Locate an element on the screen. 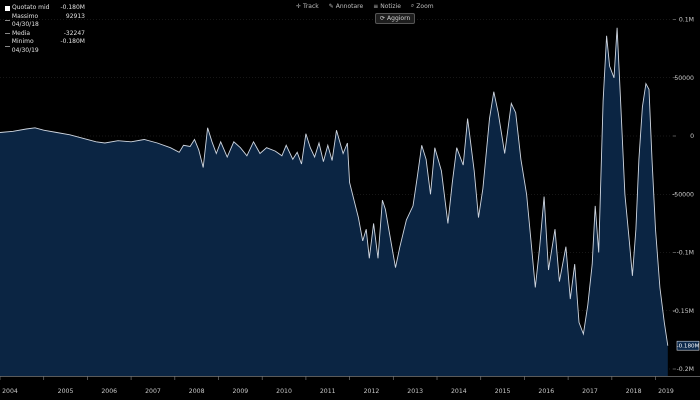 The height and width of the screenshot is (400, 700). pencil-icon: ✎ is located at coordinates (331, 6).